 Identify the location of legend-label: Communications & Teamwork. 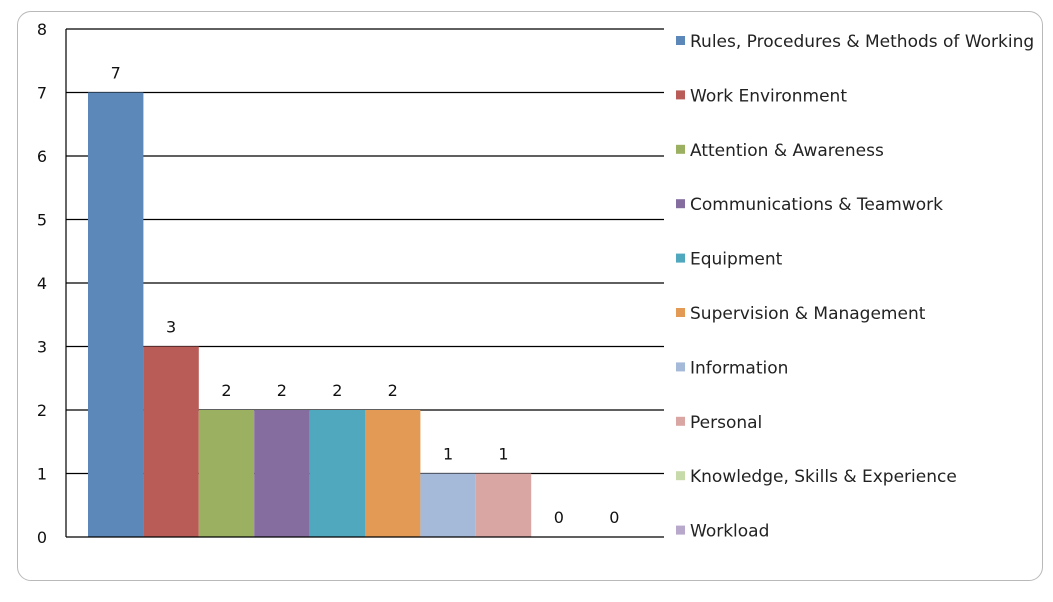
(816, 205).